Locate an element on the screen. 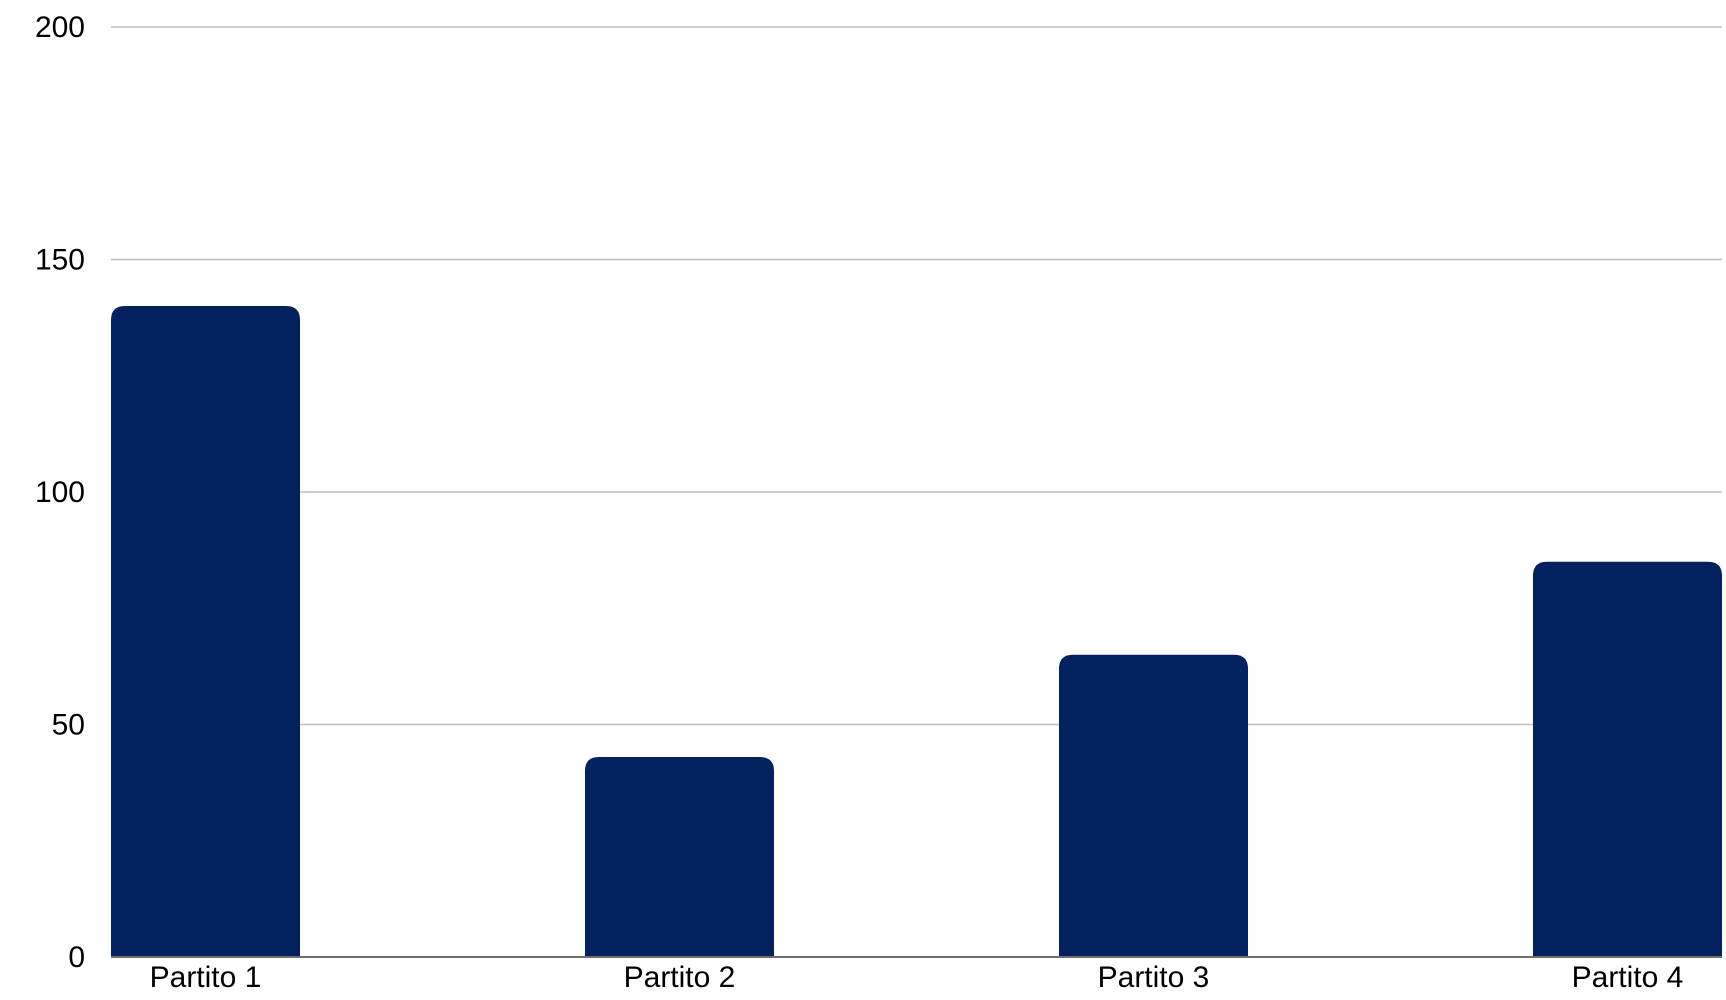 This screenshot has height=1000, width=1726. y-tick-label: 50 is located at coordinates (68, 725).